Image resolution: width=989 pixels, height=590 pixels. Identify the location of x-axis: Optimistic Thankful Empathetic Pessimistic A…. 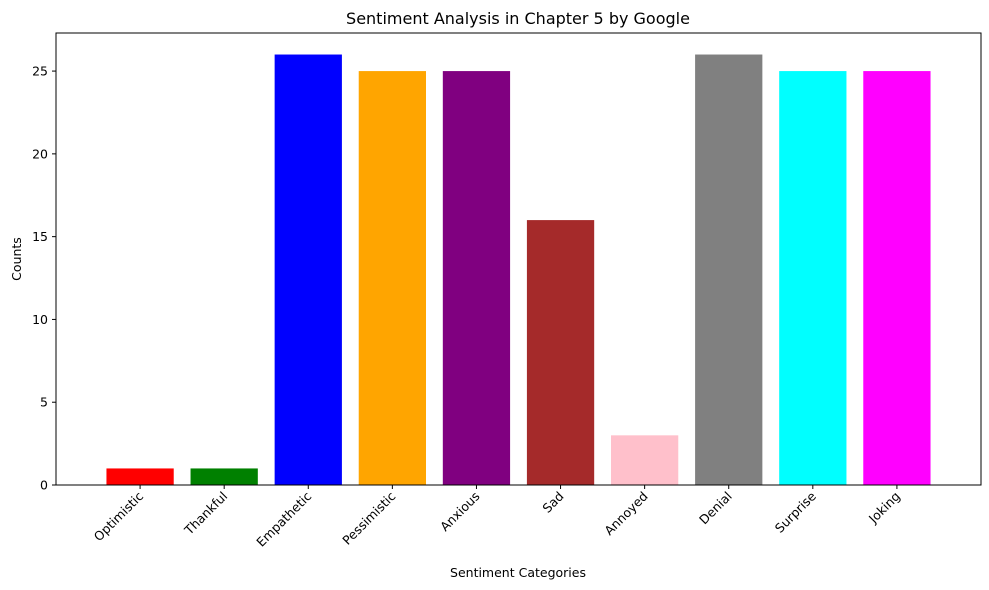
(497, 517).